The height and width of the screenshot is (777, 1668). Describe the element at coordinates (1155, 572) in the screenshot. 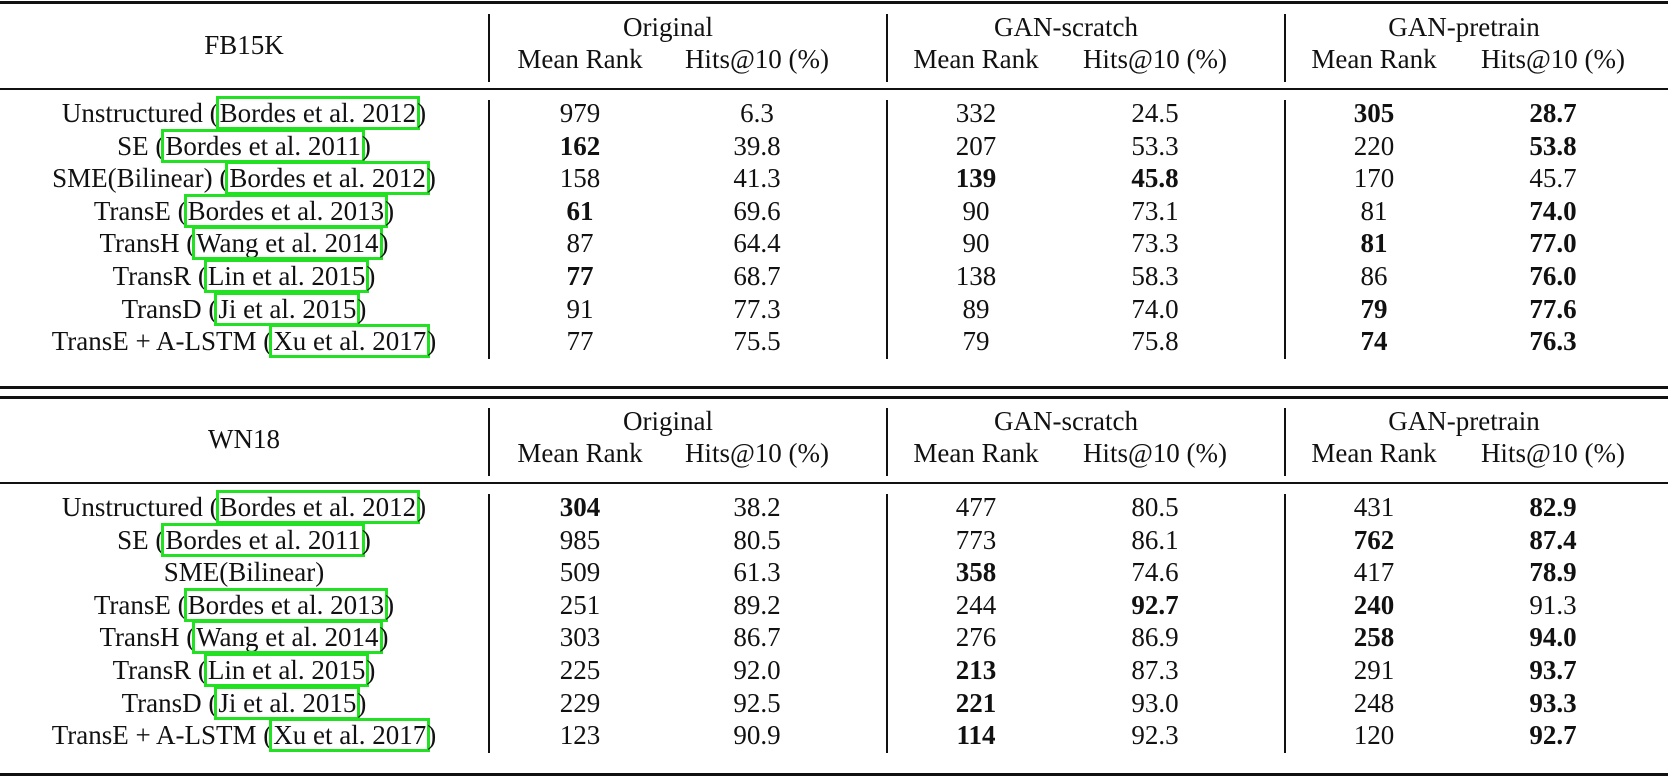

I see `hits-at-10-cell: 74.6` at that location.